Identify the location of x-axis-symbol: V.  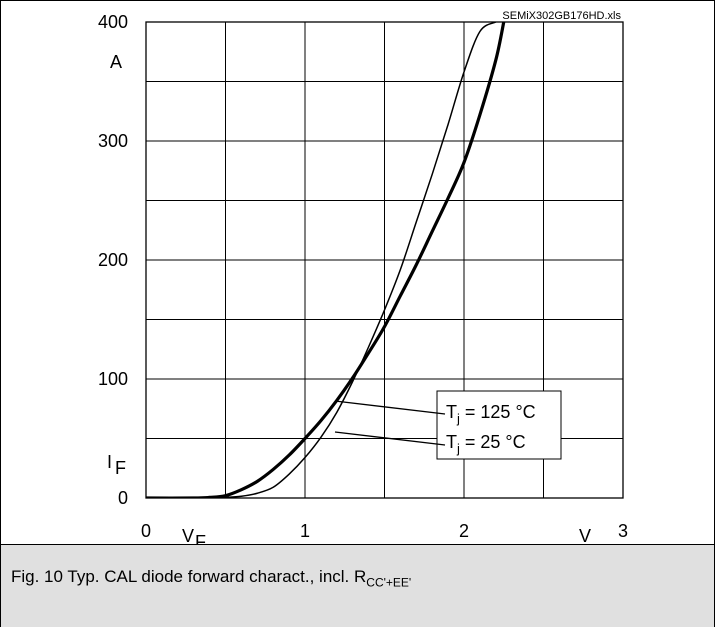
(188, 535).